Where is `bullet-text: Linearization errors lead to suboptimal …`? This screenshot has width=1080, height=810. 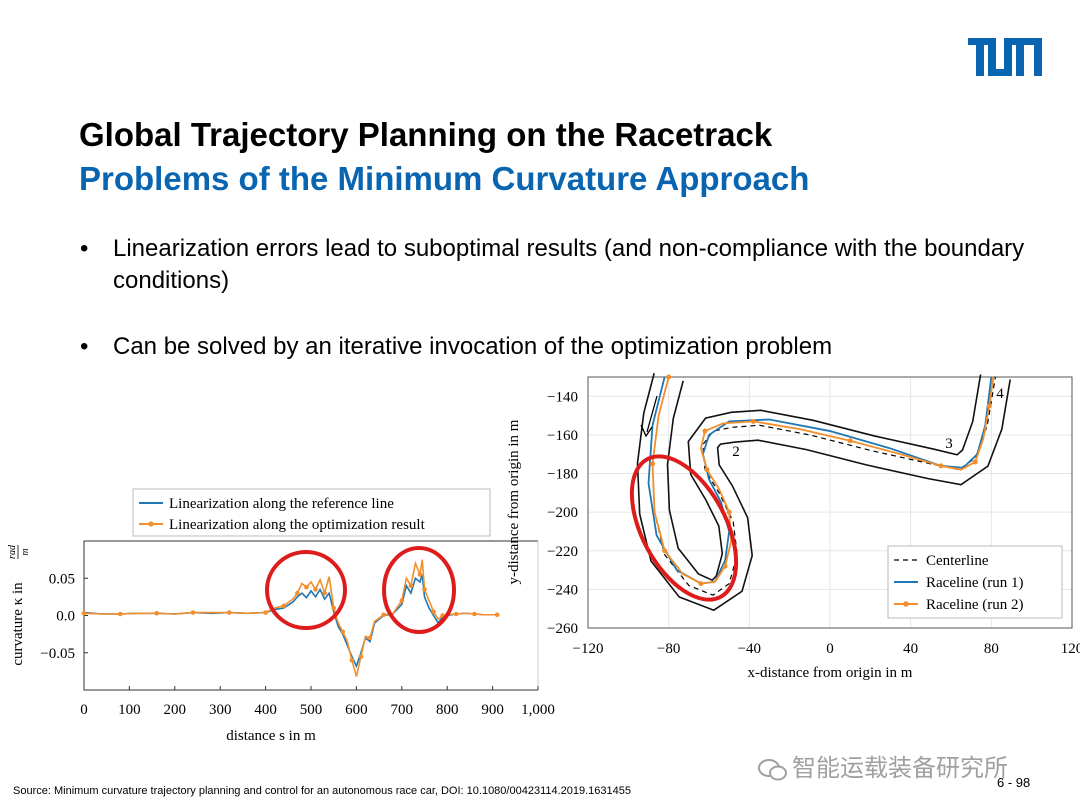
bullet-text: Linearization errors lead to suboptimal … is located at coordinates (569, 264).